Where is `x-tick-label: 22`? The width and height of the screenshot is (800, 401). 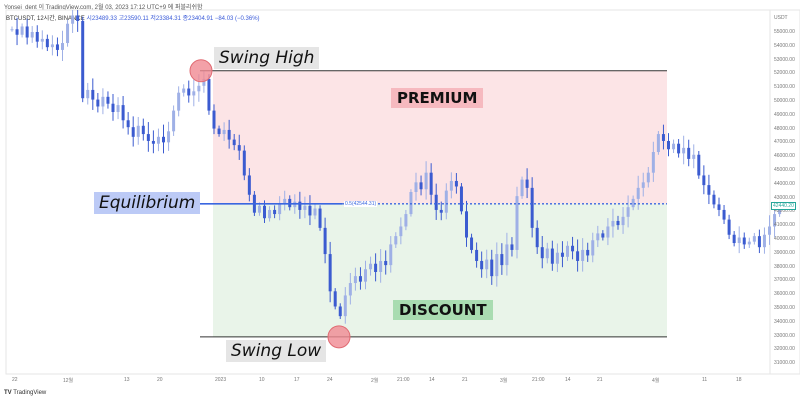
x-tick-label: 22 is located at coordinates (15, 380).